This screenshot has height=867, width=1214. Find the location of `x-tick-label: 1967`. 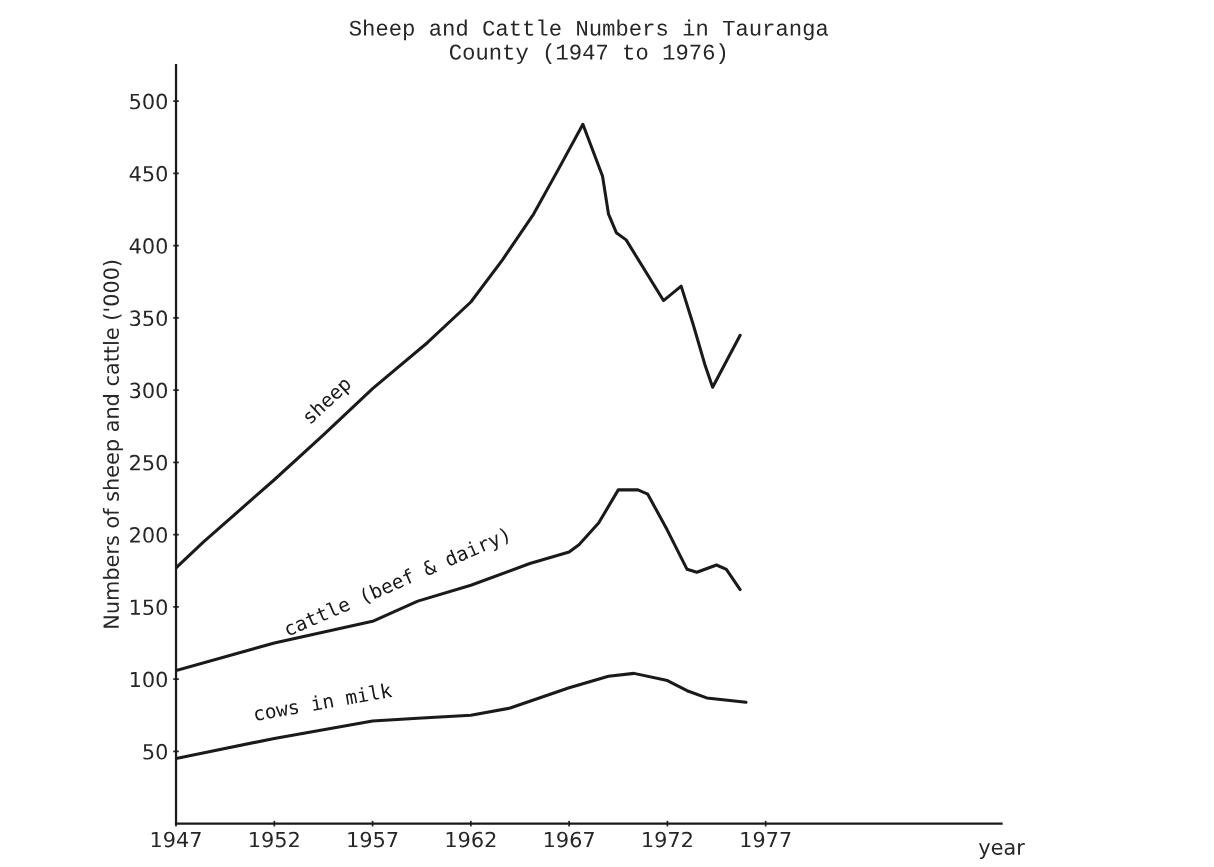

x-tick-label: 1967 is located at coordinates (569, 839).